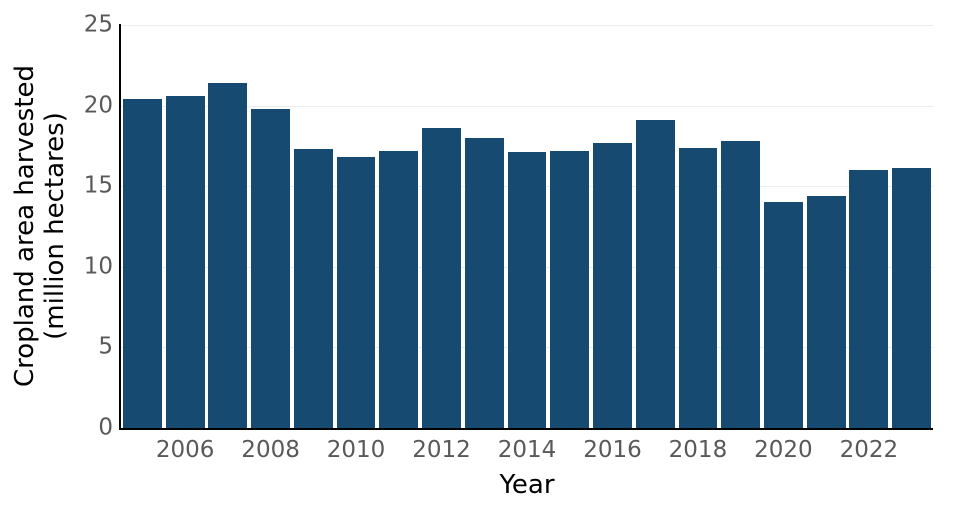 Image resolution: width=960 pixels, height=528 pixels. I want to click on x-tick-2008: 2008, so click(270, 450).